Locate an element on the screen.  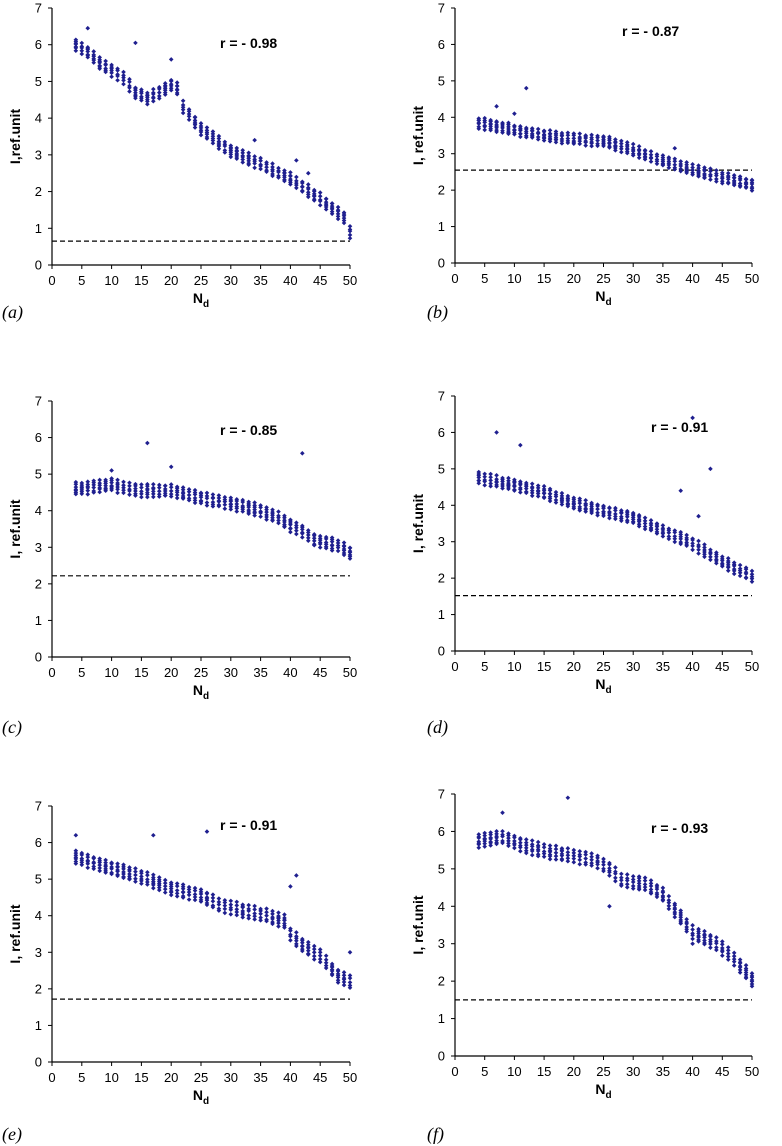
y-tick-label: 4 is located at coordinates (441, 906).